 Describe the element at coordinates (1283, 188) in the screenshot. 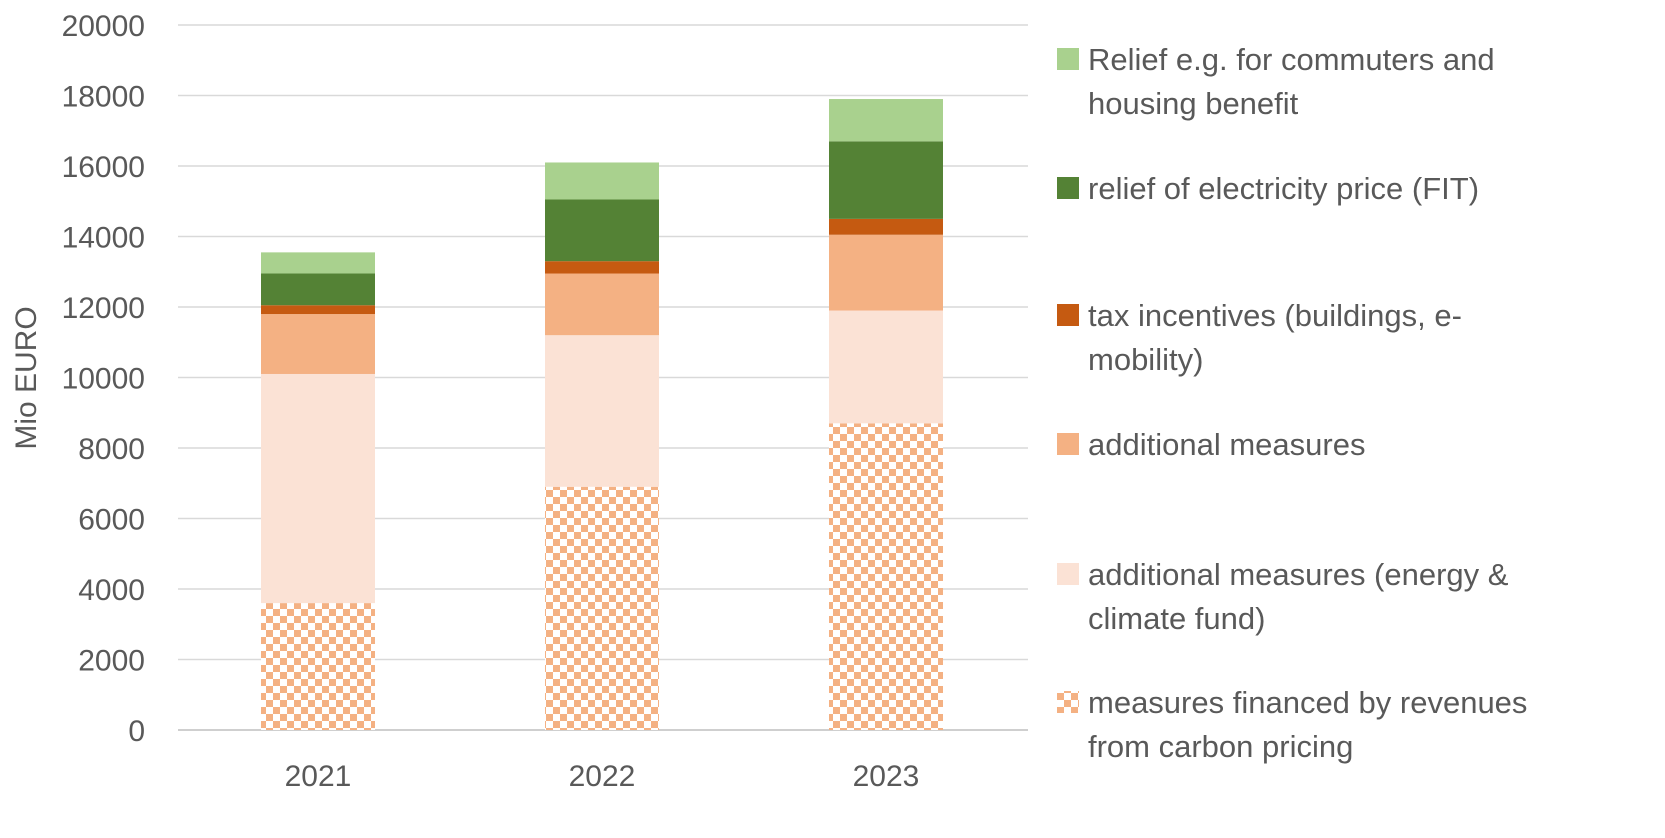

I see `legend-label: relief of electricity price (FIT)` at that location.